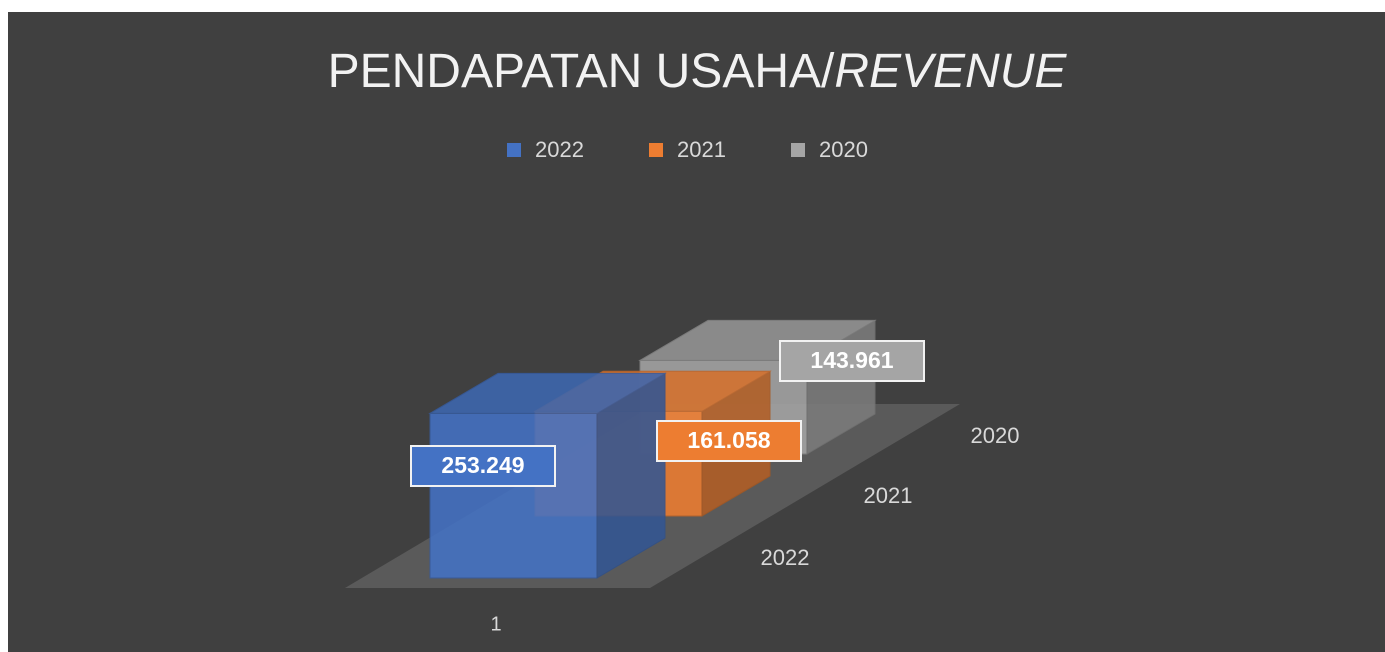 This screenshot has height=652, width=1385. I want to click on data-label: 143.961, so click(851, 360).